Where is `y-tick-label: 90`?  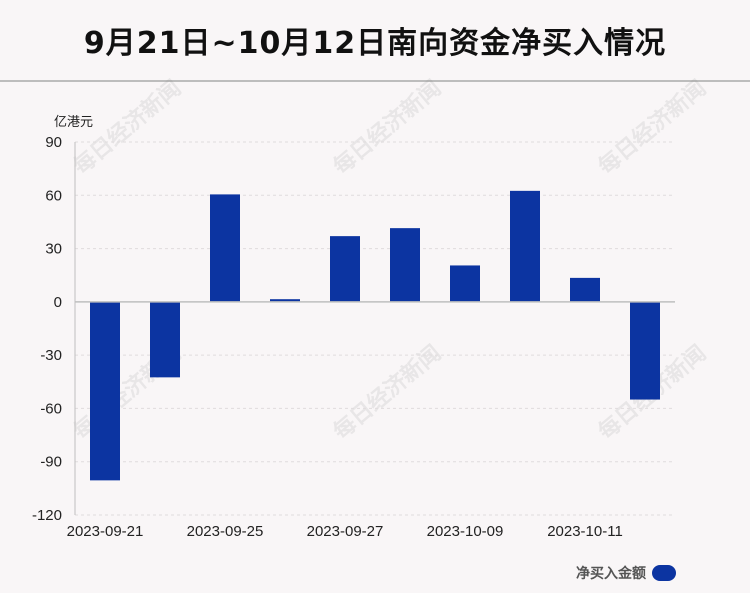
y-tick-label: 90 is located at coordinates (53, 142).